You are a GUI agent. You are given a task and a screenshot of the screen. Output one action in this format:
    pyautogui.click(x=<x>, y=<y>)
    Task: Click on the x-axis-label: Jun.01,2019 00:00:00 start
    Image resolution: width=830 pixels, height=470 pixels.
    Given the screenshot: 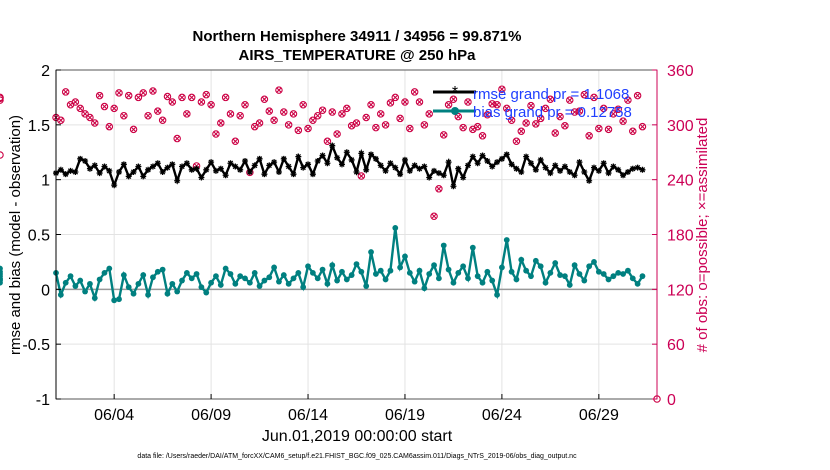 What is the action you would take?
    pyautogui.click(x=357, y=436)
    